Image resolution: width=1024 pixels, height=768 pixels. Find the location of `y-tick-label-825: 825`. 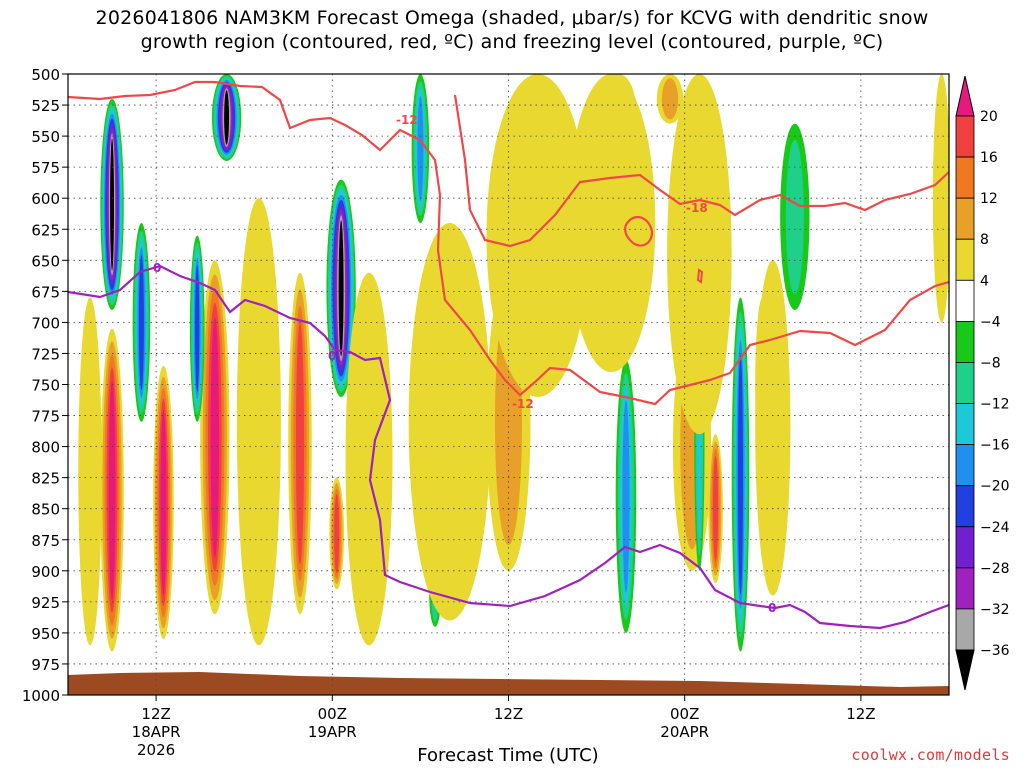

y-tick-label-825: 825 is located at coordinates (45, 479).